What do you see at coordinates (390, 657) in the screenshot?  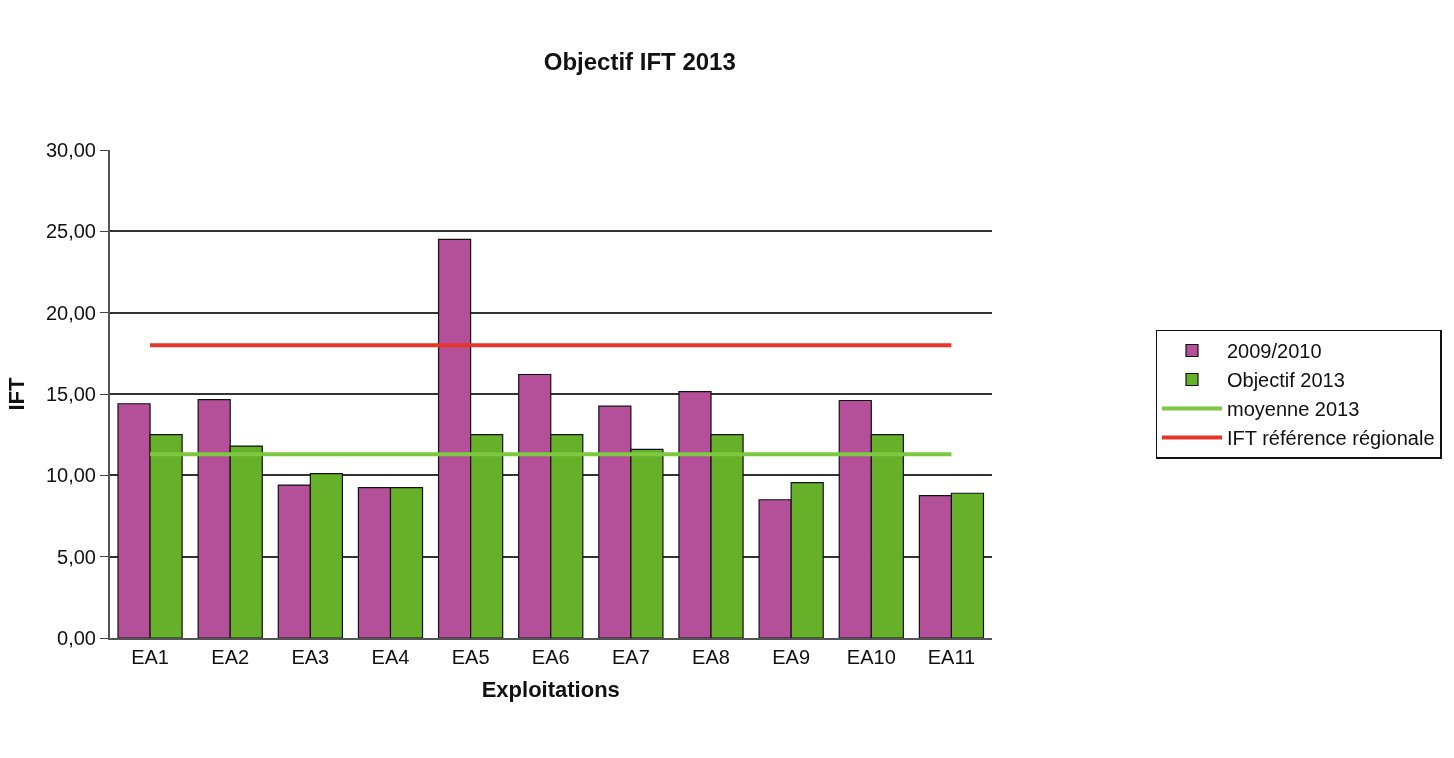 I see `x-tick-label: EA4` at bounding box center [390, 657].